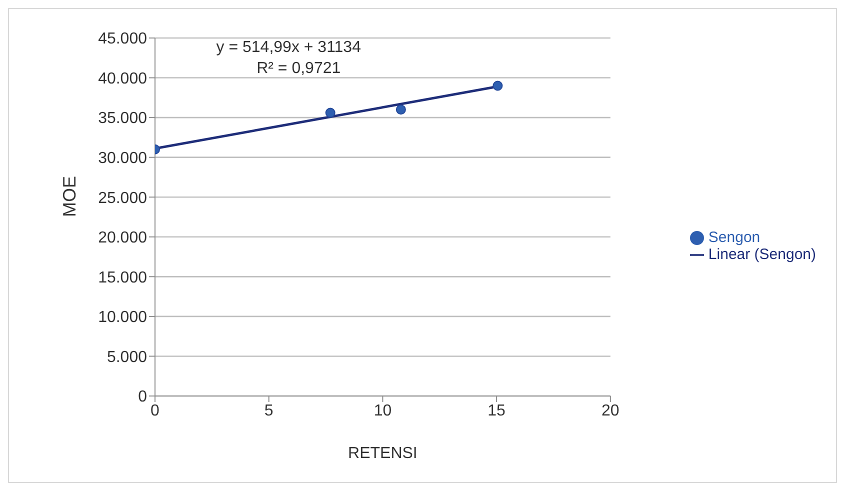  I want to click on x-tick-label: 5, so click(269, 411).